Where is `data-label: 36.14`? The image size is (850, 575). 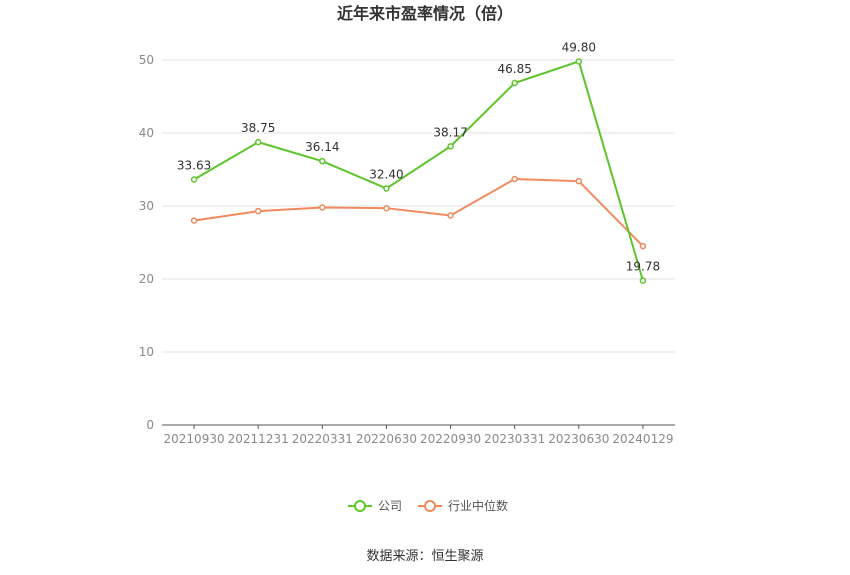 data-label: 36.14 is located at coordinates (322, 147).